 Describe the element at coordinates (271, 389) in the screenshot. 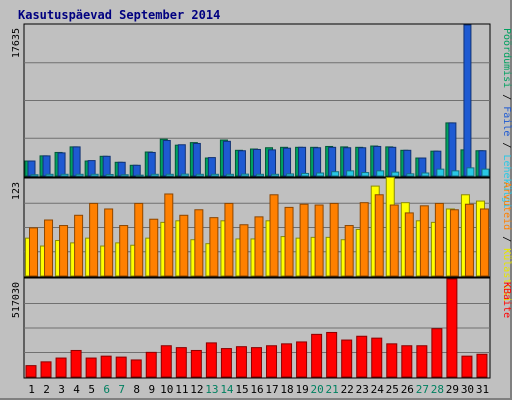

I see `x-tick-label-17: 17` at that location.